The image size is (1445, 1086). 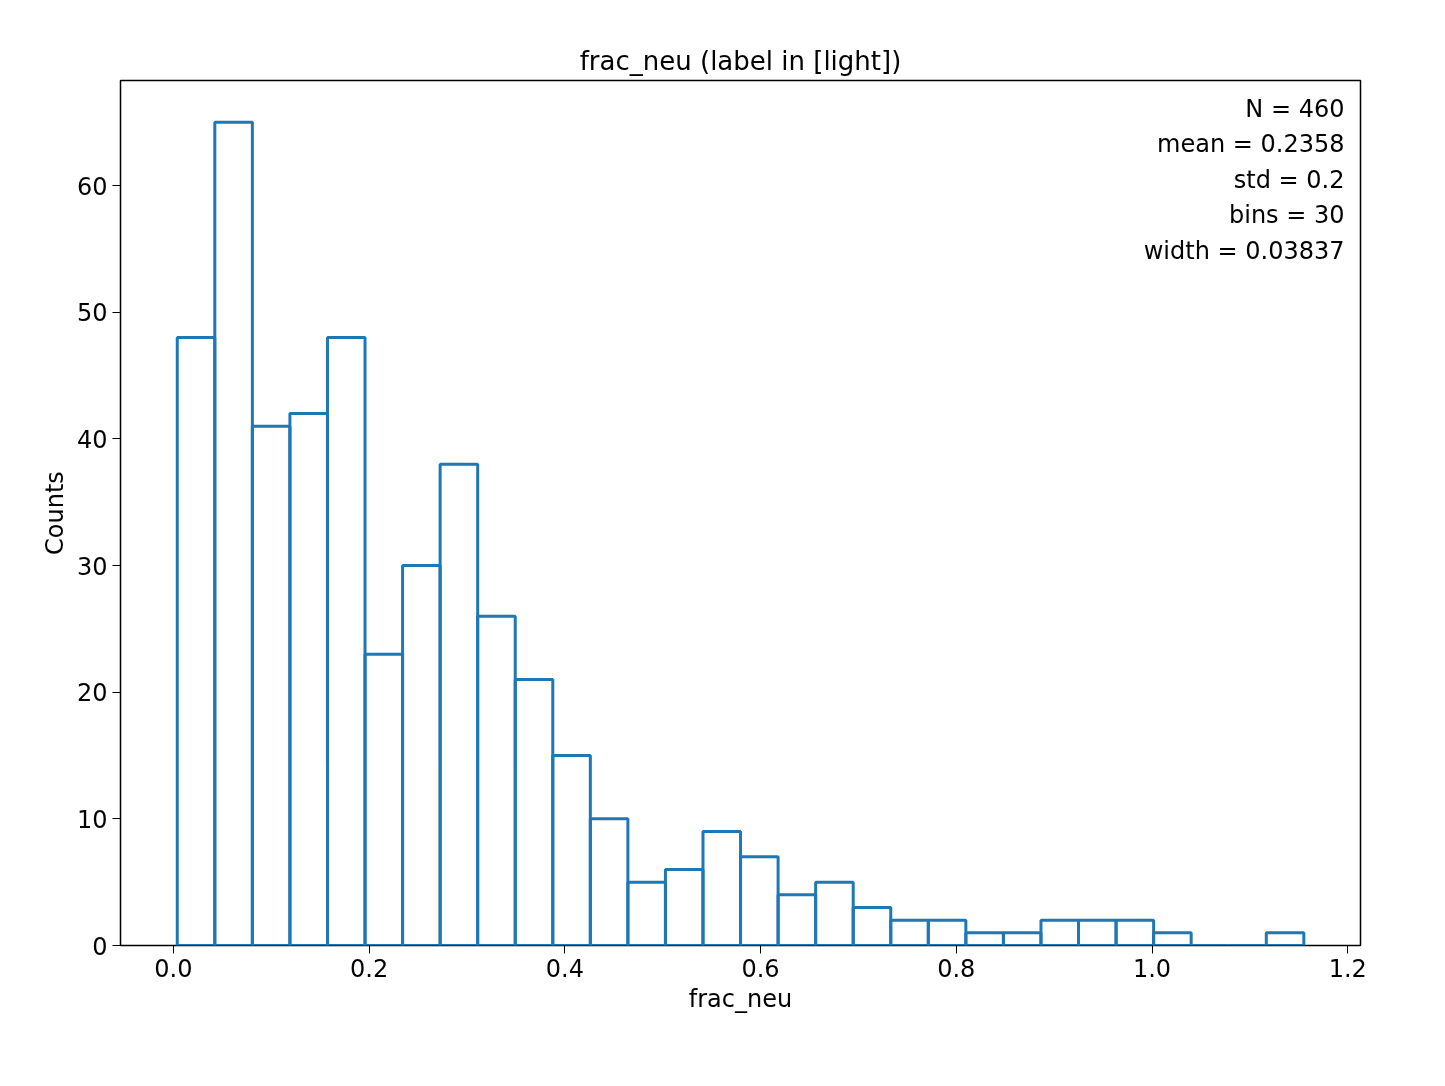 I want to click on y-tick-label: 20, so click(x=92, y=693).